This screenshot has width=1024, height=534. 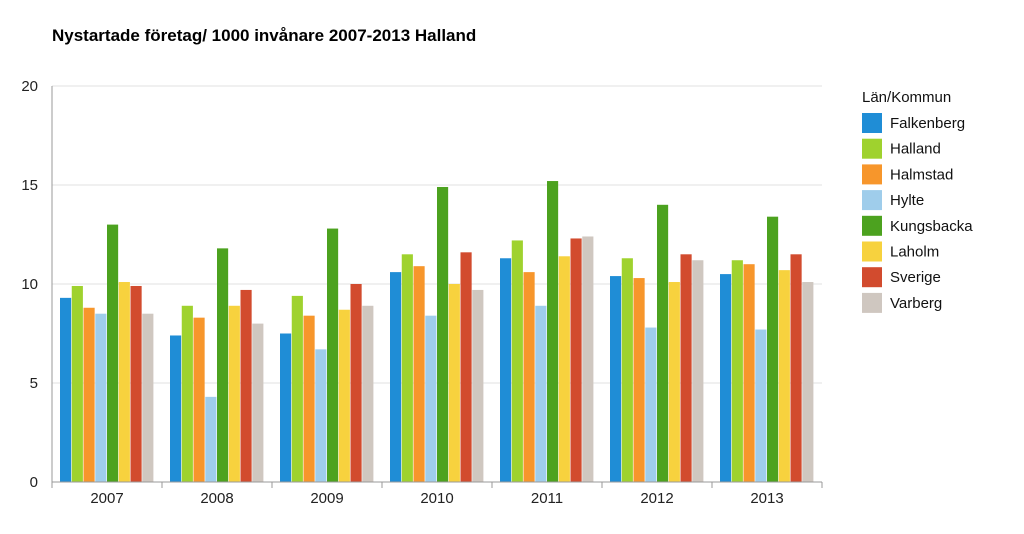 What do you see at coordinates (927, 123) in the screenshot?
I see `legend-label: Falkenberg` at bounding box center [927, 123].